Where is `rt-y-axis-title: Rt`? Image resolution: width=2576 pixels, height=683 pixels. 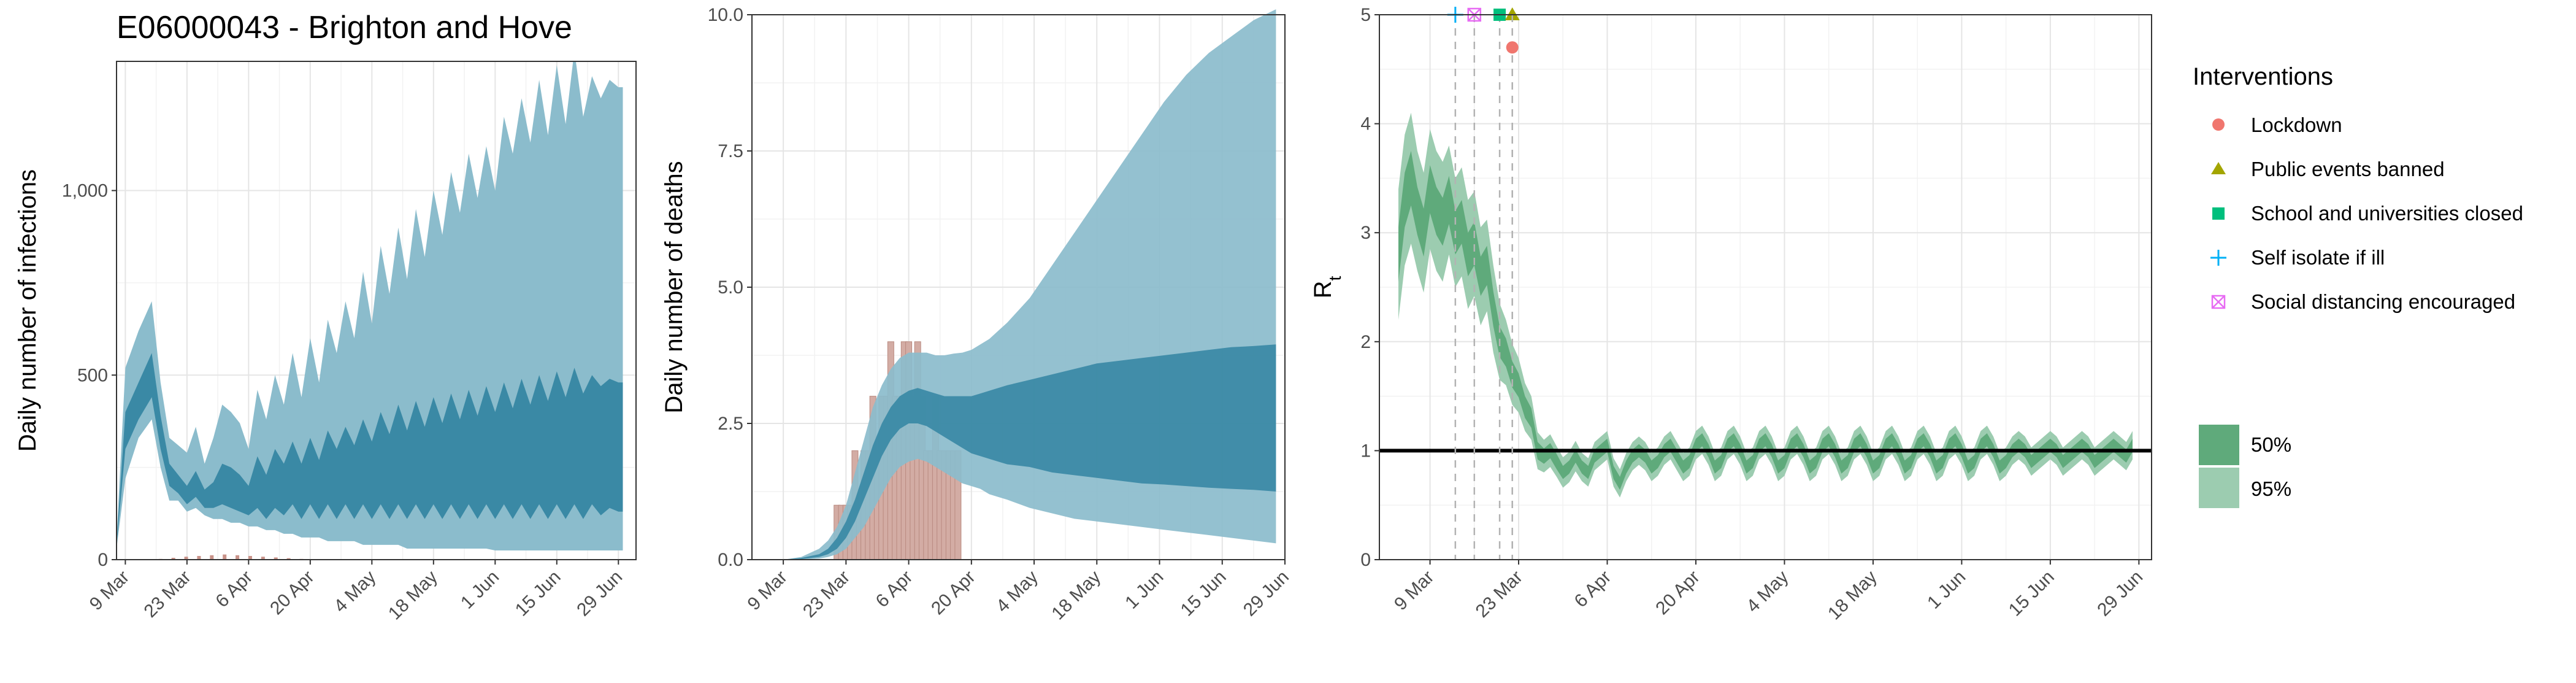
rt-y-axis-title: Rt is located at coordinates (1326, 287).